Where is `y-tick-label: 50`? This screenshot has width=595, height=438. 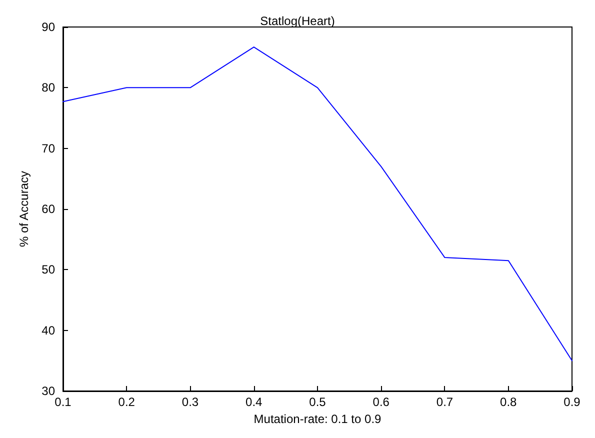 y-tick-label: 50 is located at coordinates (49, 269).